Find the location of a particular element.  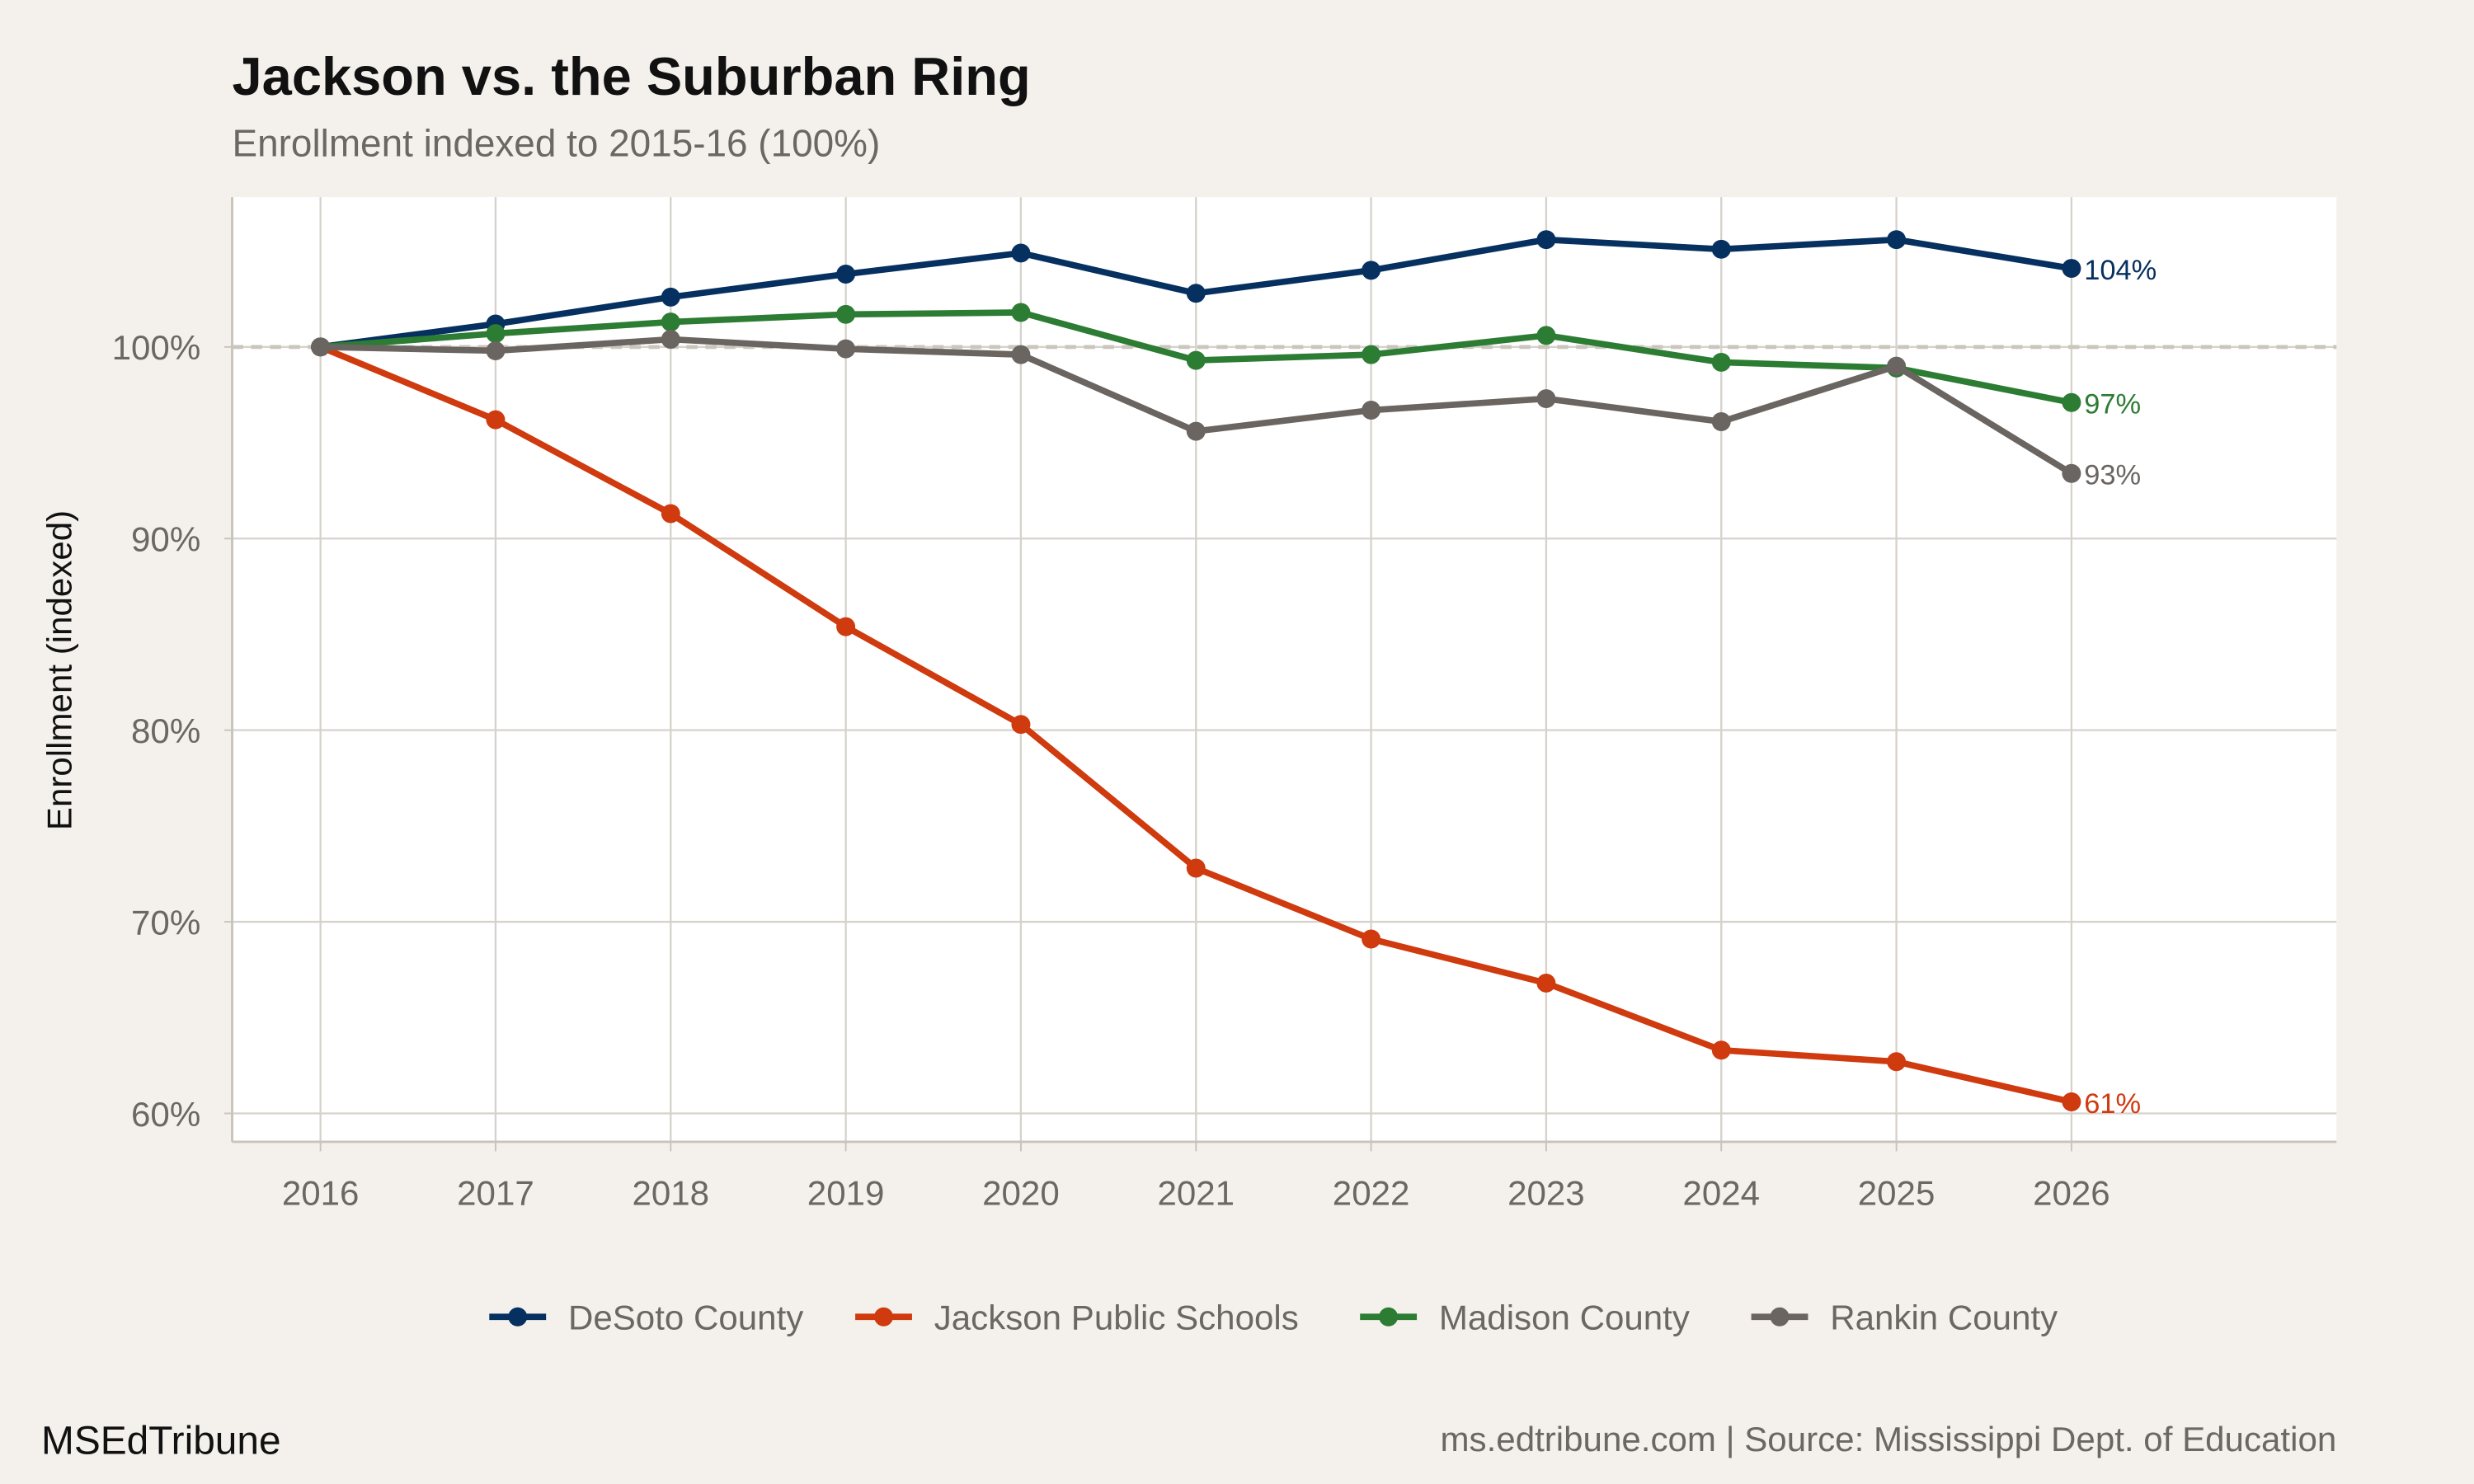

legend-label: Madison County is located at coordinates (1564, 1317).